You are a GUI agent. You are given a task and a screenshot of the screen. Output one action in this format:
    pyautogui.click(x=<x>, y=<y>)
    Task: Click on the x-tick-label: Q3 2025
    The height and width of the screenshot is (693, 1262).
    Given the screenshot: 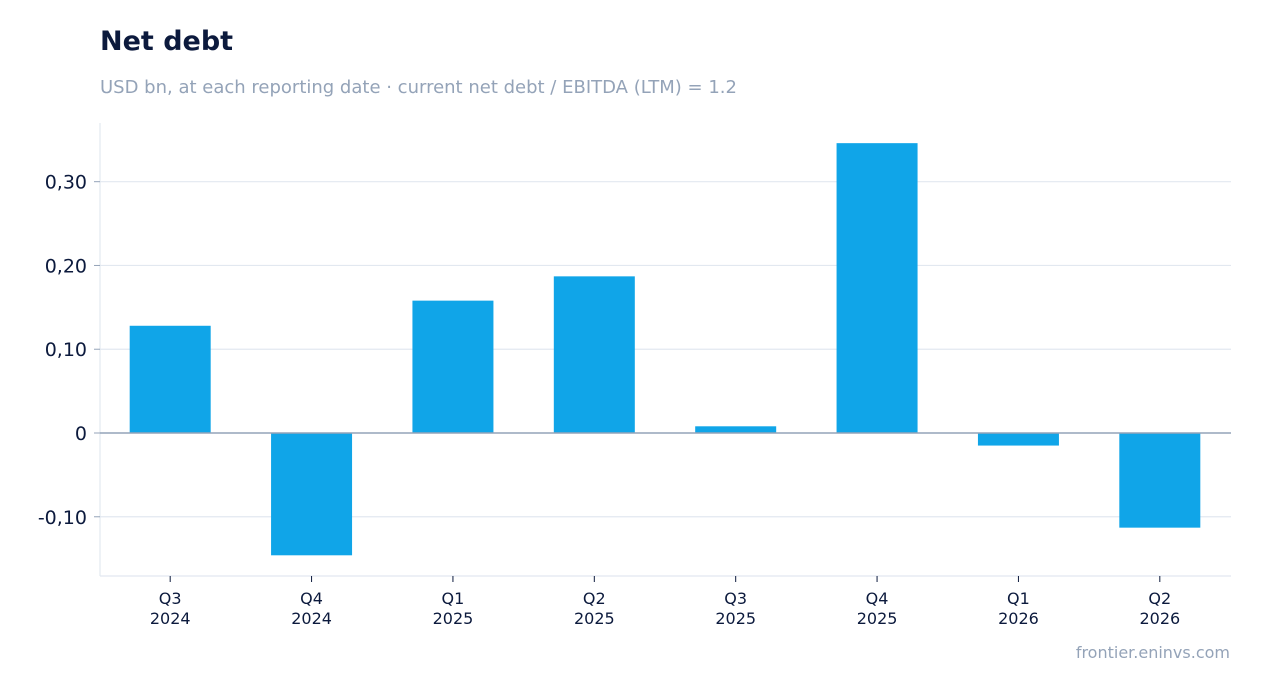 What is the action you would take?
    pyautogui.click(x=735, y=608)
    